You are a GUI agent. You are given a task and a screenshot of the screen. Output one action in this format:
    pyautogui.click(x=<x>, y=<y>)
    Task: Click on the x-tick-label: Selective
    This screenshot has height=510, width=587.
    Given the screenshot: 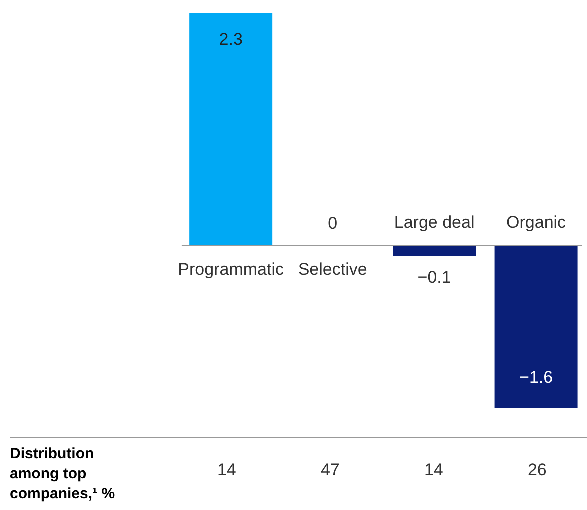 What is the action you would take?
    pyautogui.click(x=333, y=269)
    